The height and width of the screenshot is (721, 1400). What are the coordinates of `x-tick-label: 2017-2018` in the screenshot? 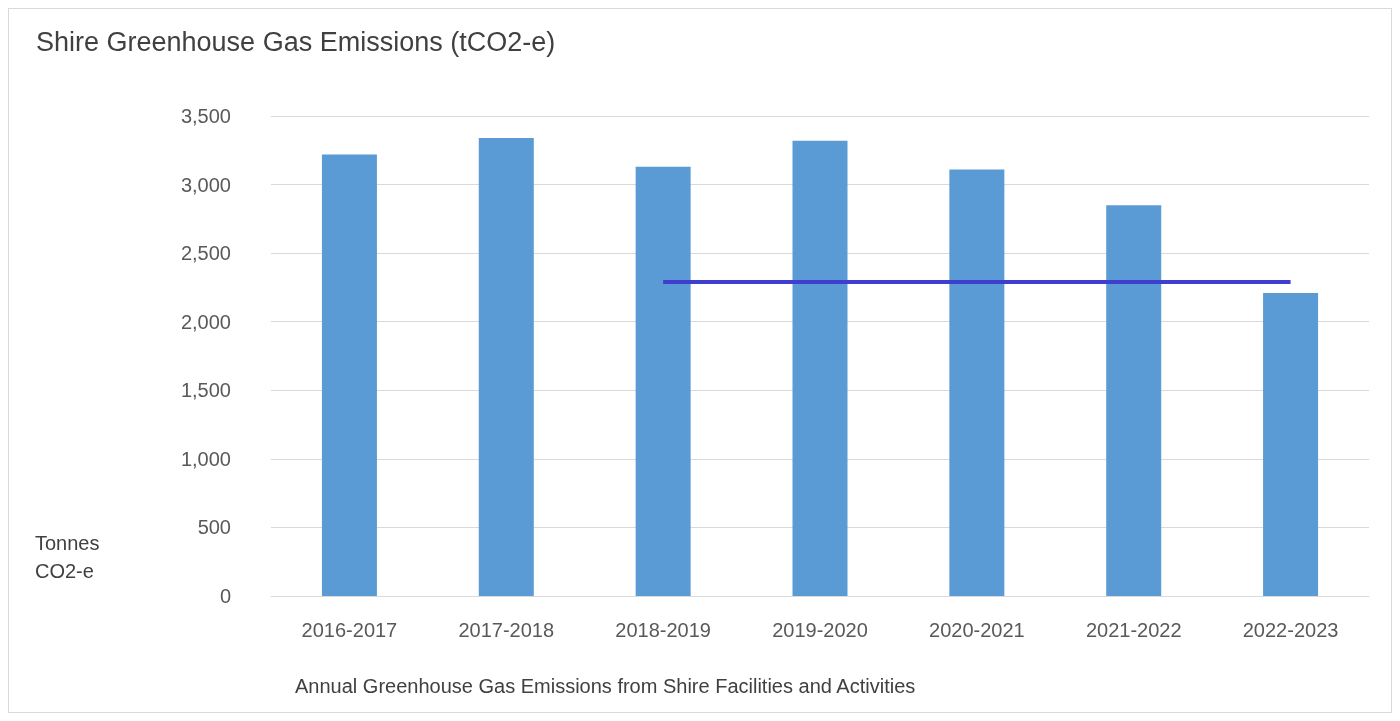 It's located at (506, 630).